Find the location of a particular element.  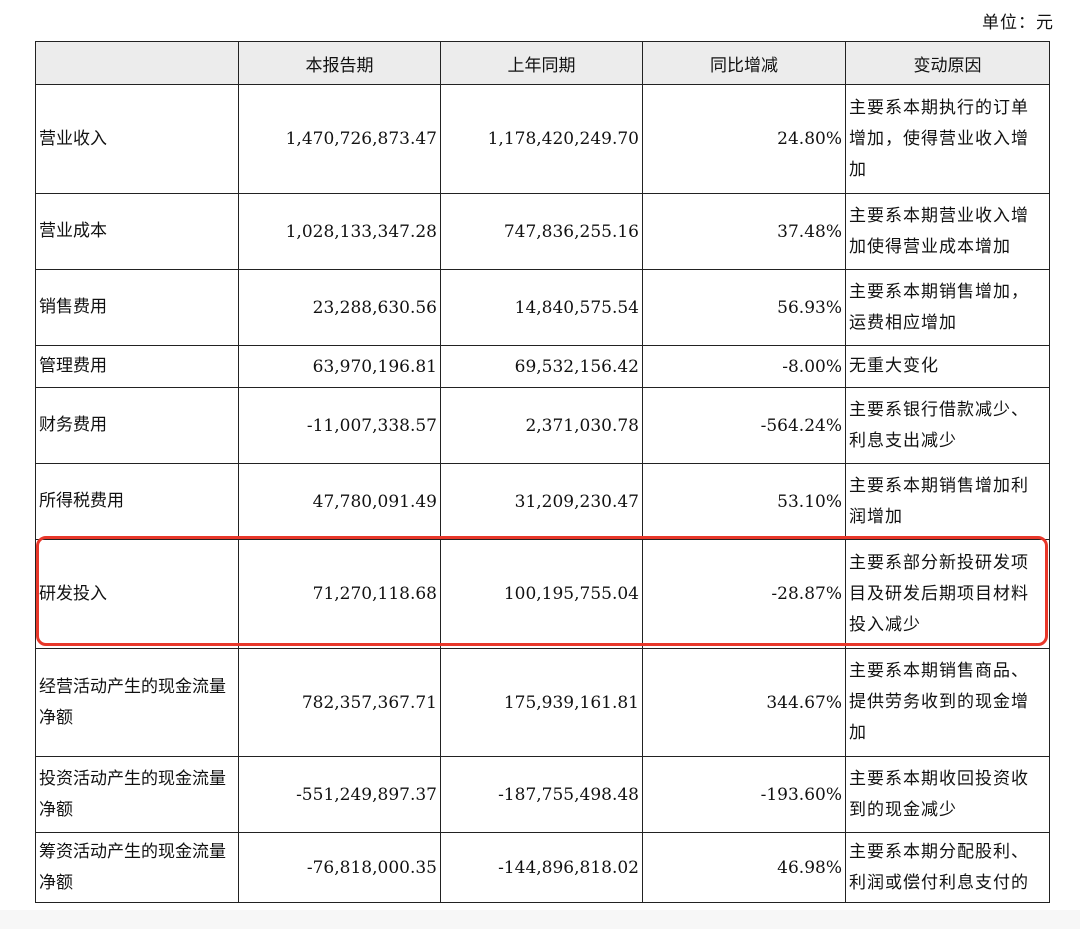

change-value: -28.87% is located at coordinates (744, 594).